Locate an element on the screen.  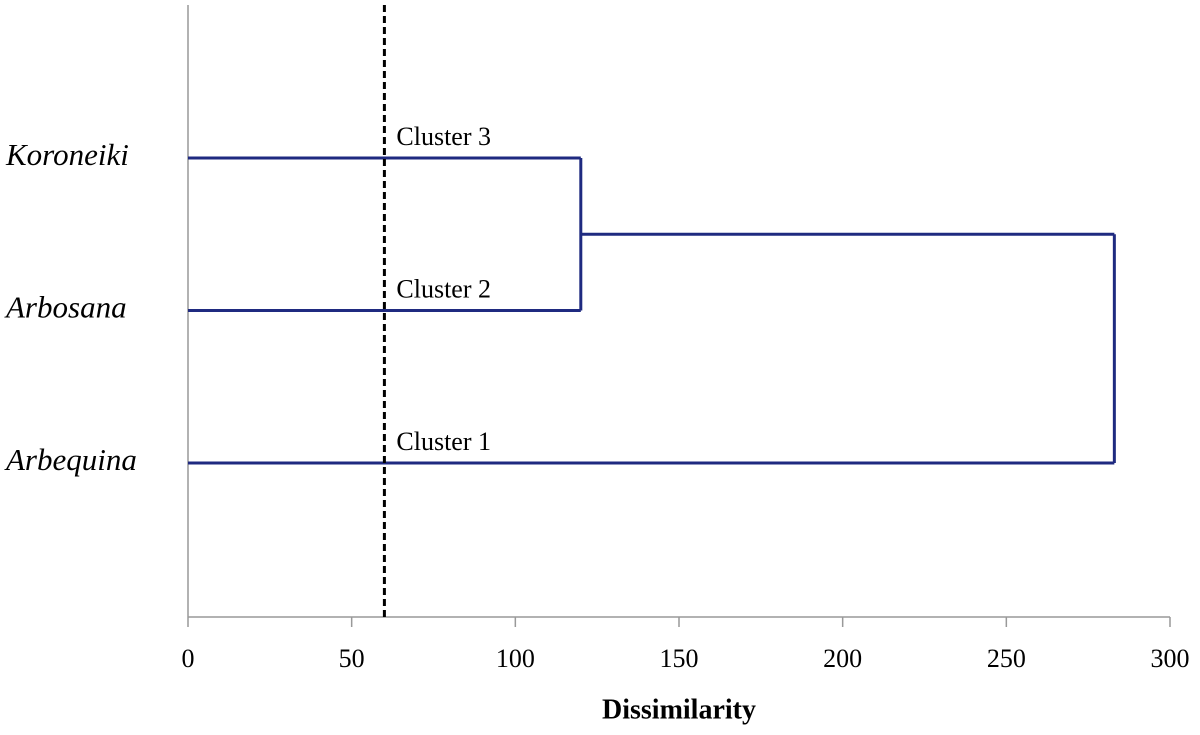
x-tick-label: 50 is located at coordinates (352, 658).